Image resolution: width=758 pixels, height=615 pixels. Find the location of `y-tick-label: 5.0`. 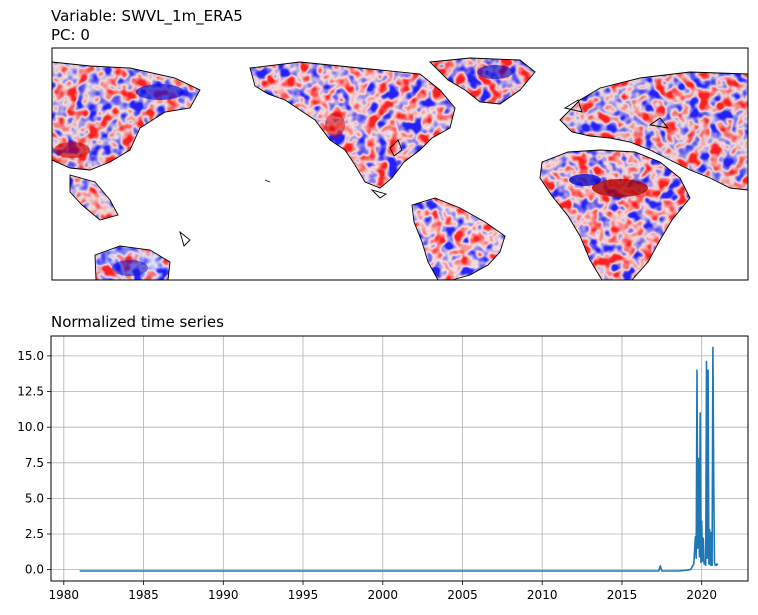

y-tick-label: 5.0 is located at coordinates (34, 498).